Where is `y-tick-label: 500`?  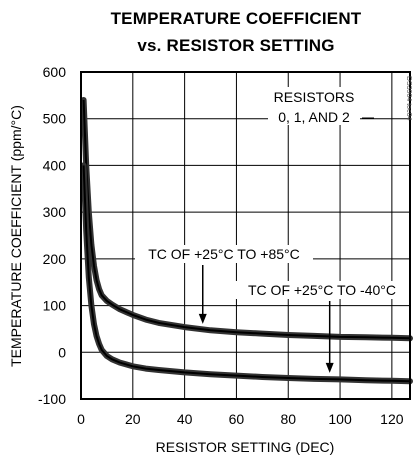 y-tick-label: 500 is located at coordinates (55, 119).